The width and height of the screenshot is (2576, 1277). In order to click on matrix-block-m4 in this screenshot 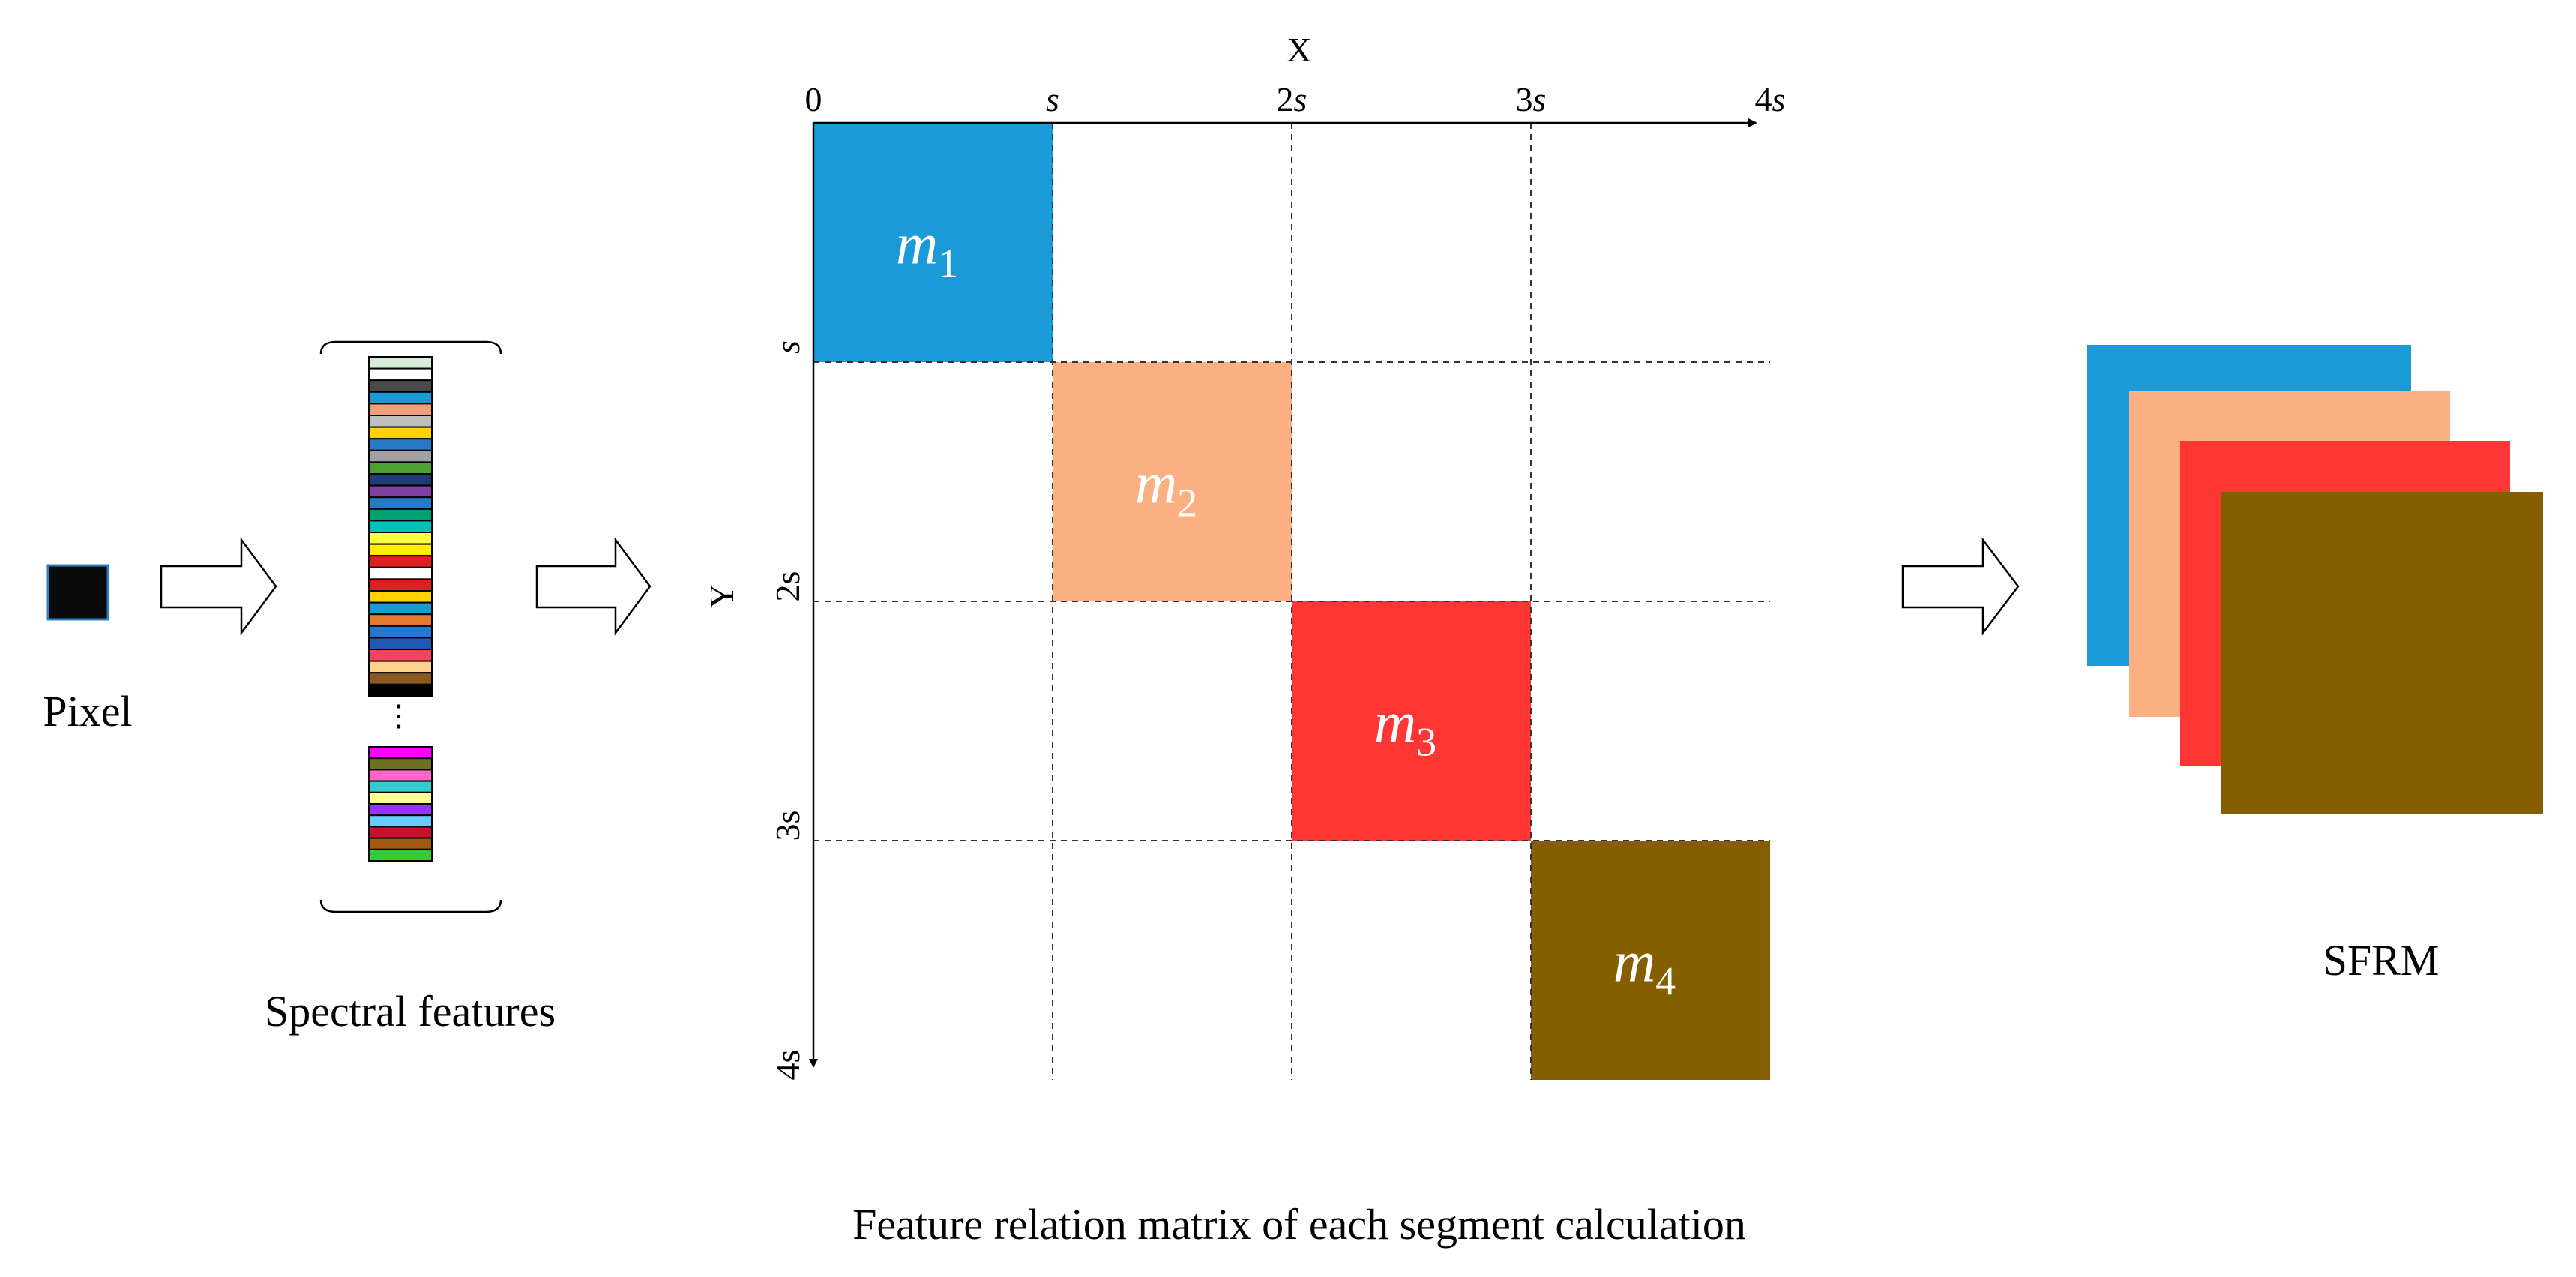, I will do `click(1650, 961)`.